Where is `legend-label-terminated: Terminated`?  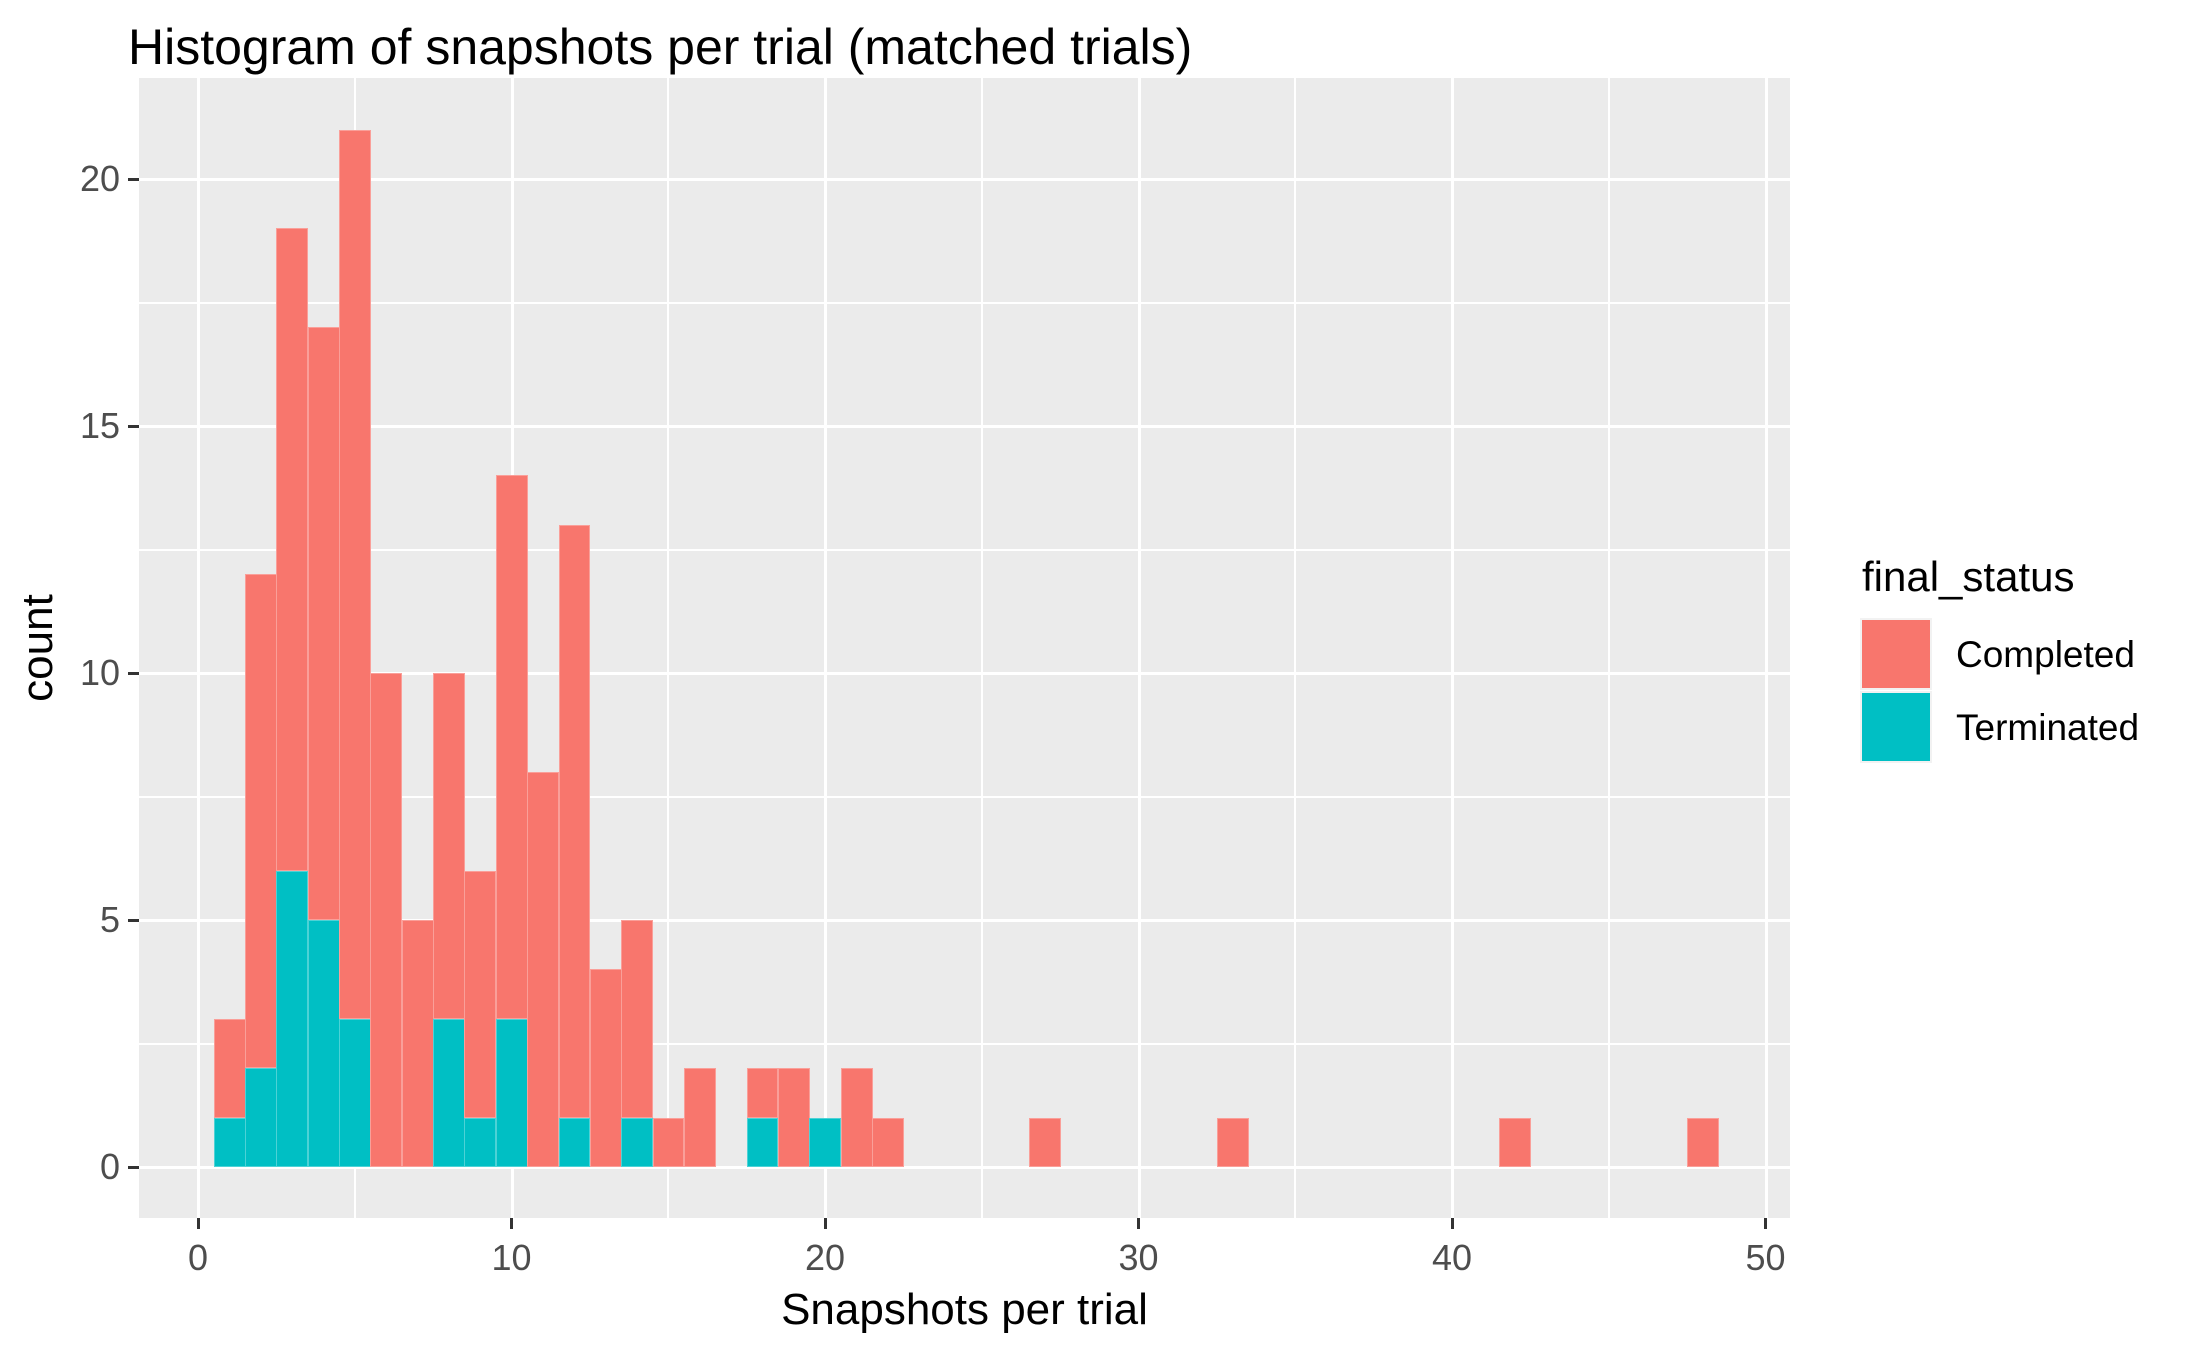 legend-label-terminated: Terminated is located at coordinates (2048, 727).